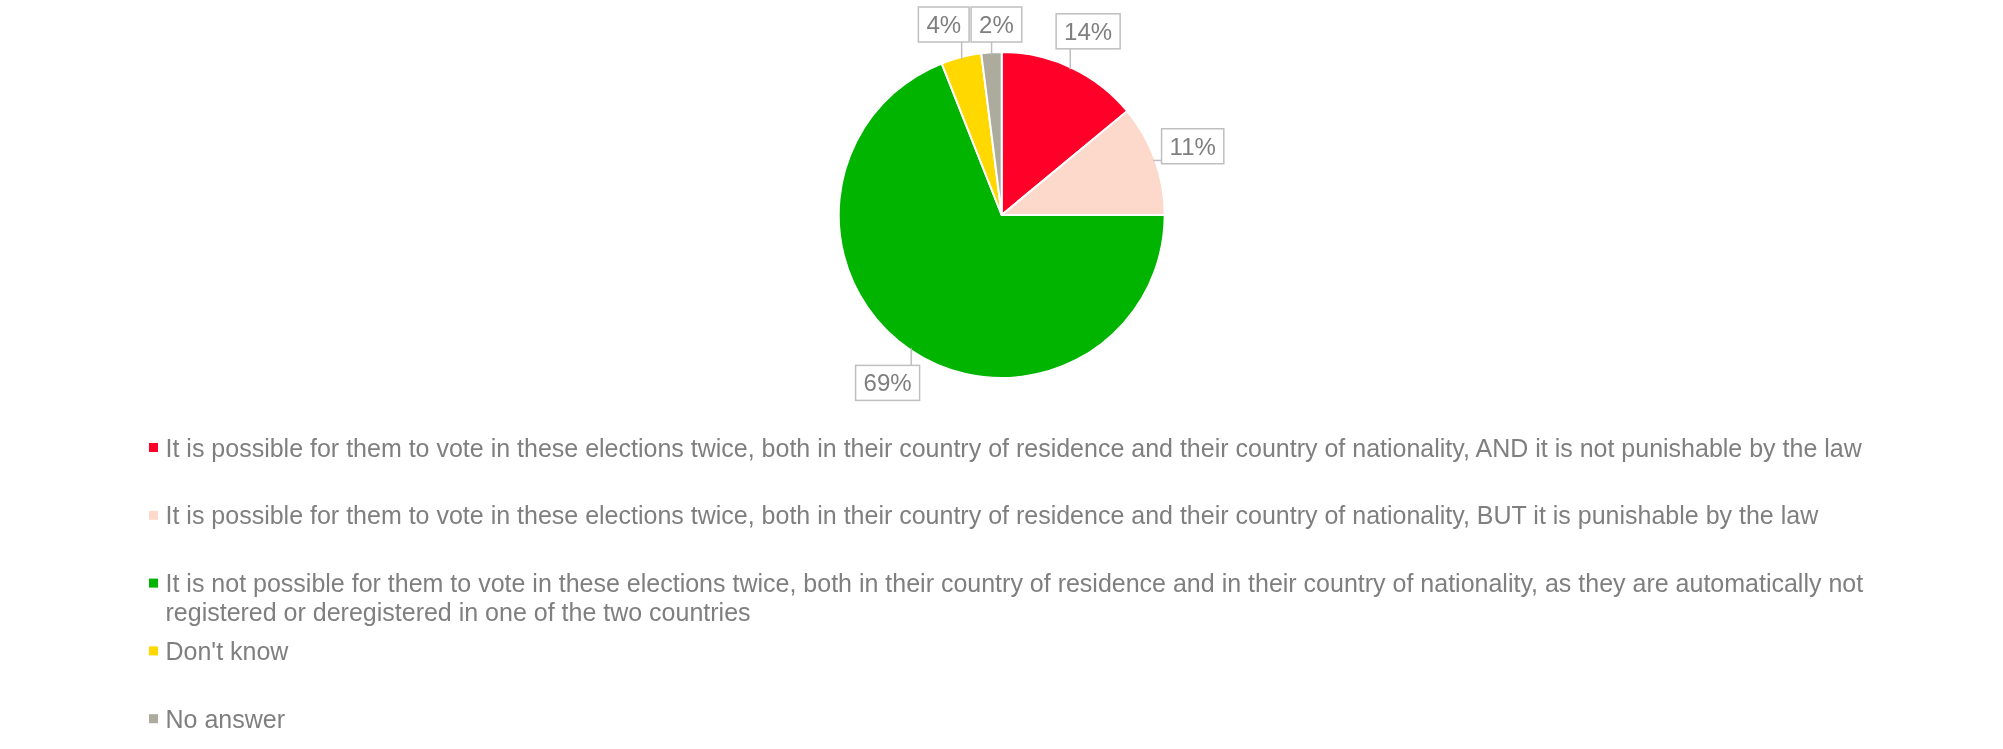 This screenshot has width=2003, height=749. Describe the element at coordinates (1014, 597) in the screenshot. I see `legend-label: It is not possible for them to vote in these elections twice, both in their country of residence and in their country of nationality, as they are automatically not registered or deregistered in one of the two countries` at that location.